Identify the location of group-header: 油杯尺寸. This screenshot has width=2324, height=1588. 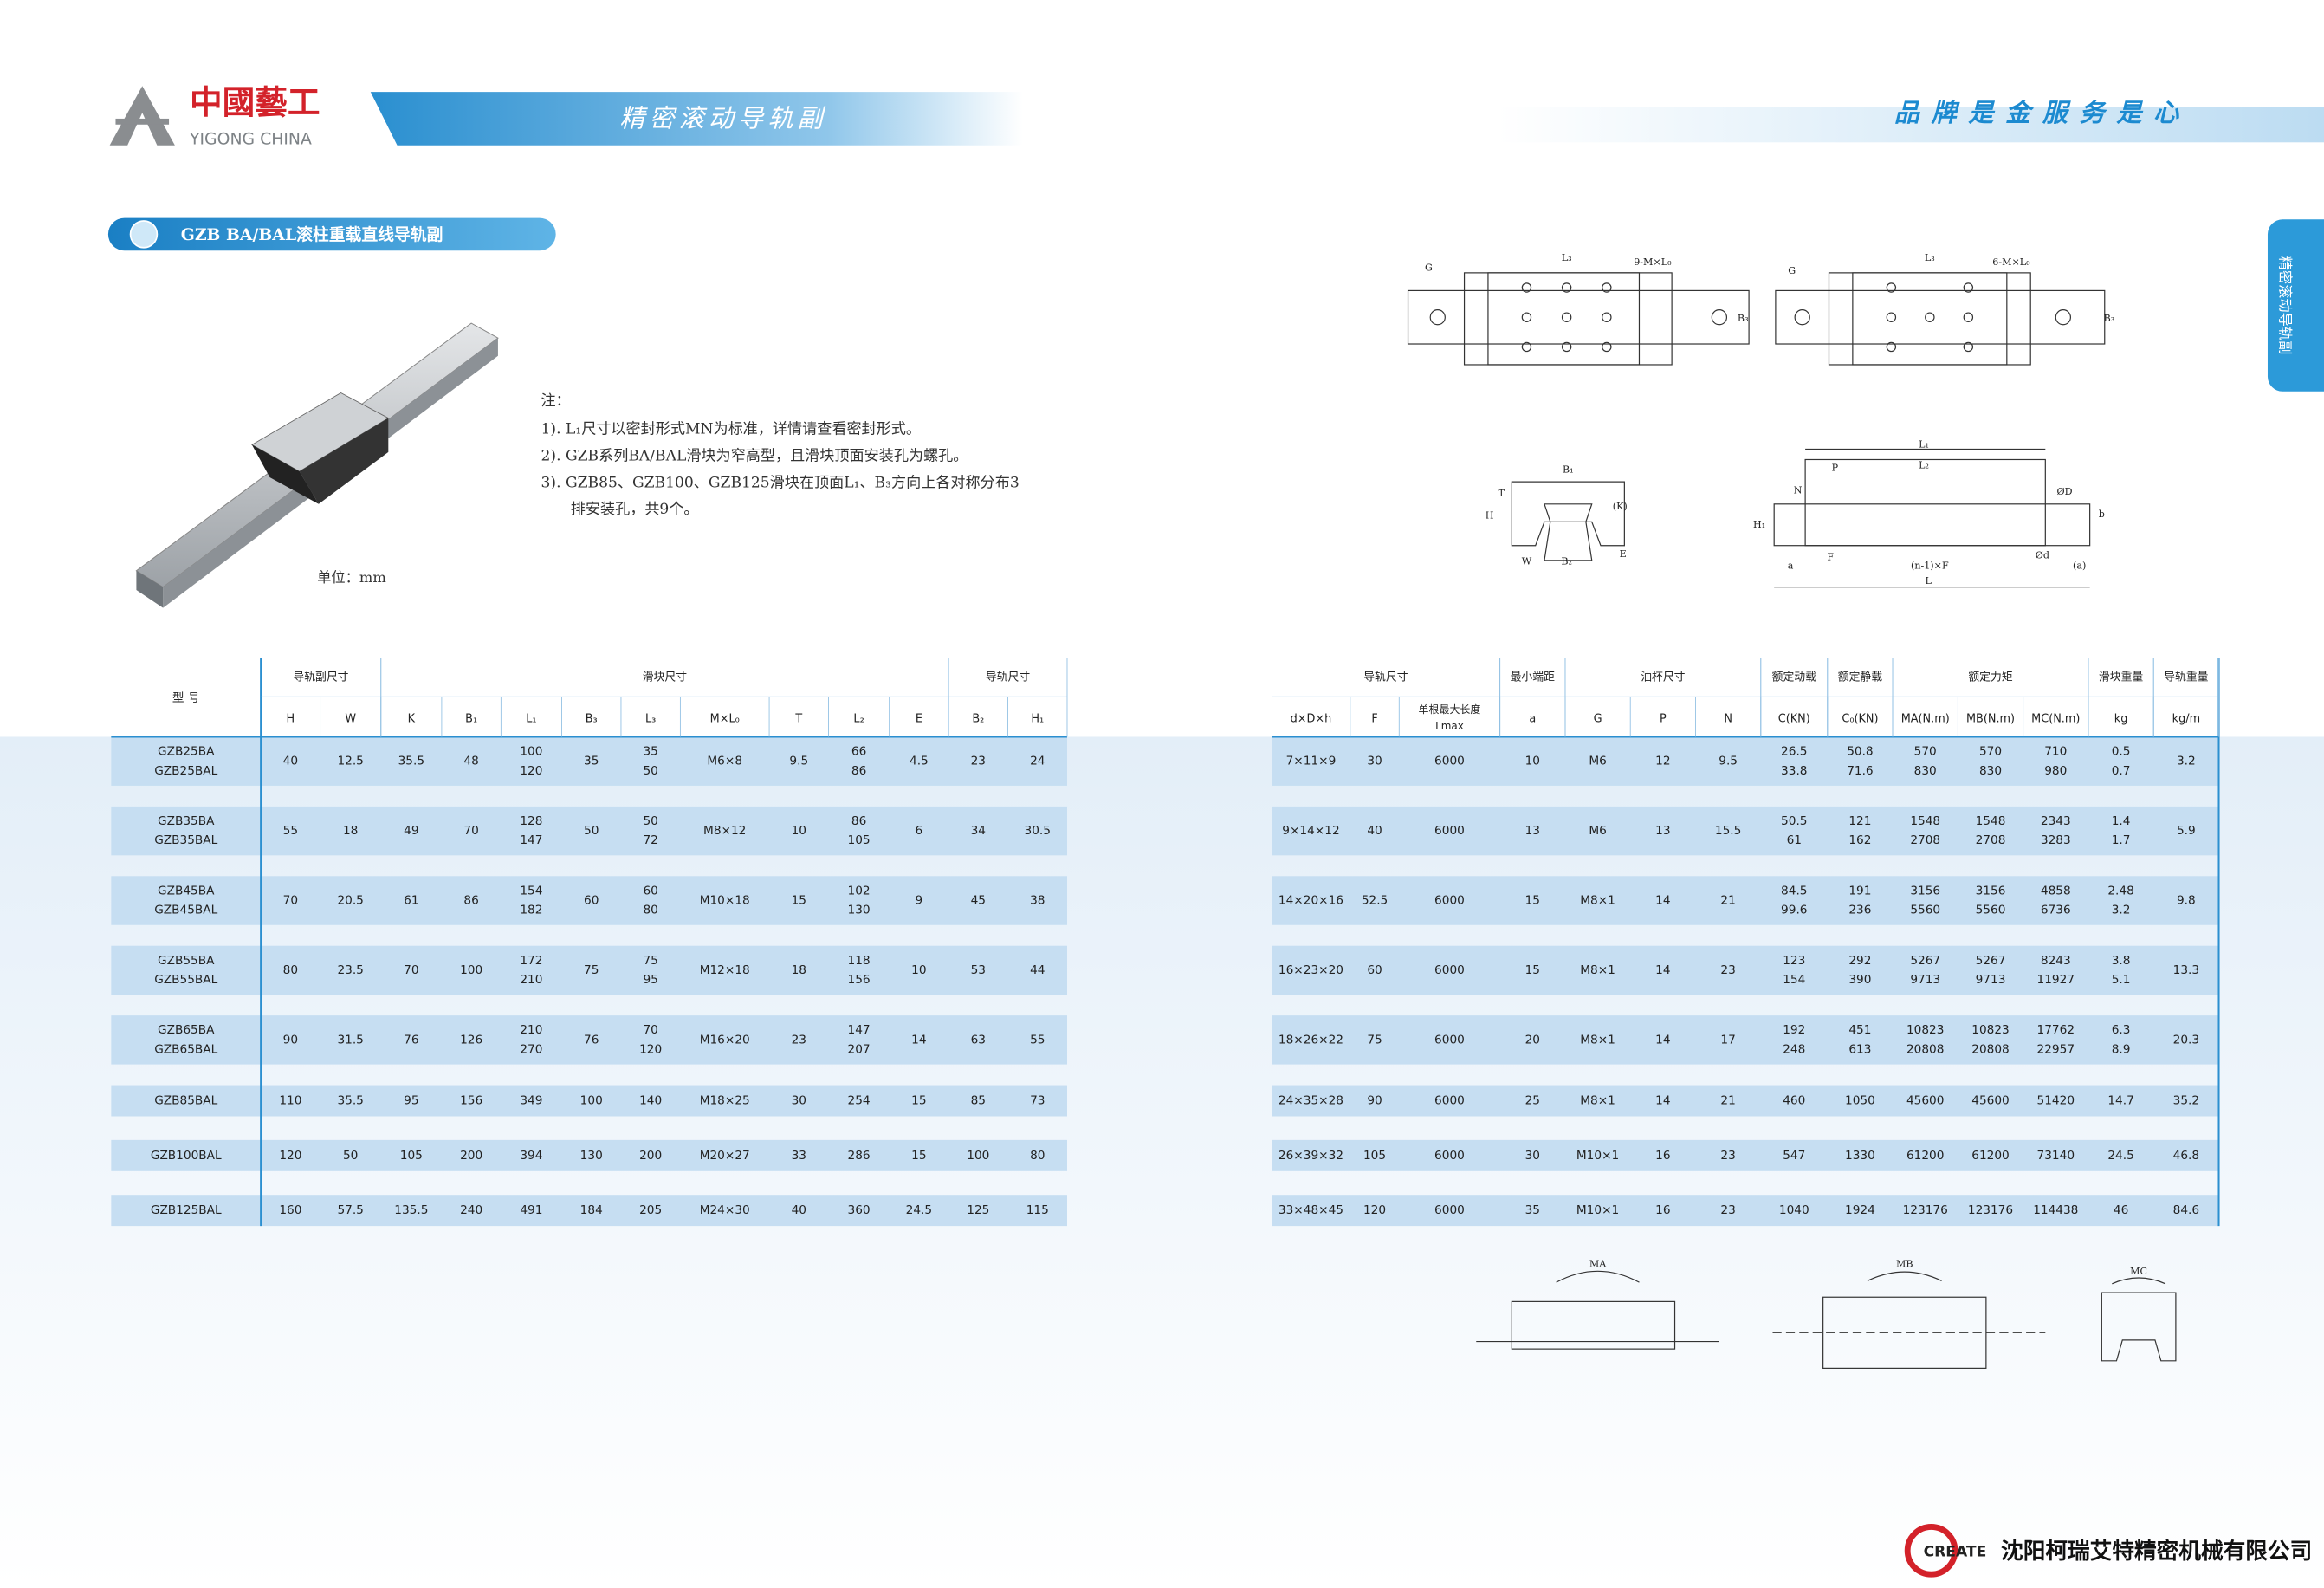
(1663, 677).